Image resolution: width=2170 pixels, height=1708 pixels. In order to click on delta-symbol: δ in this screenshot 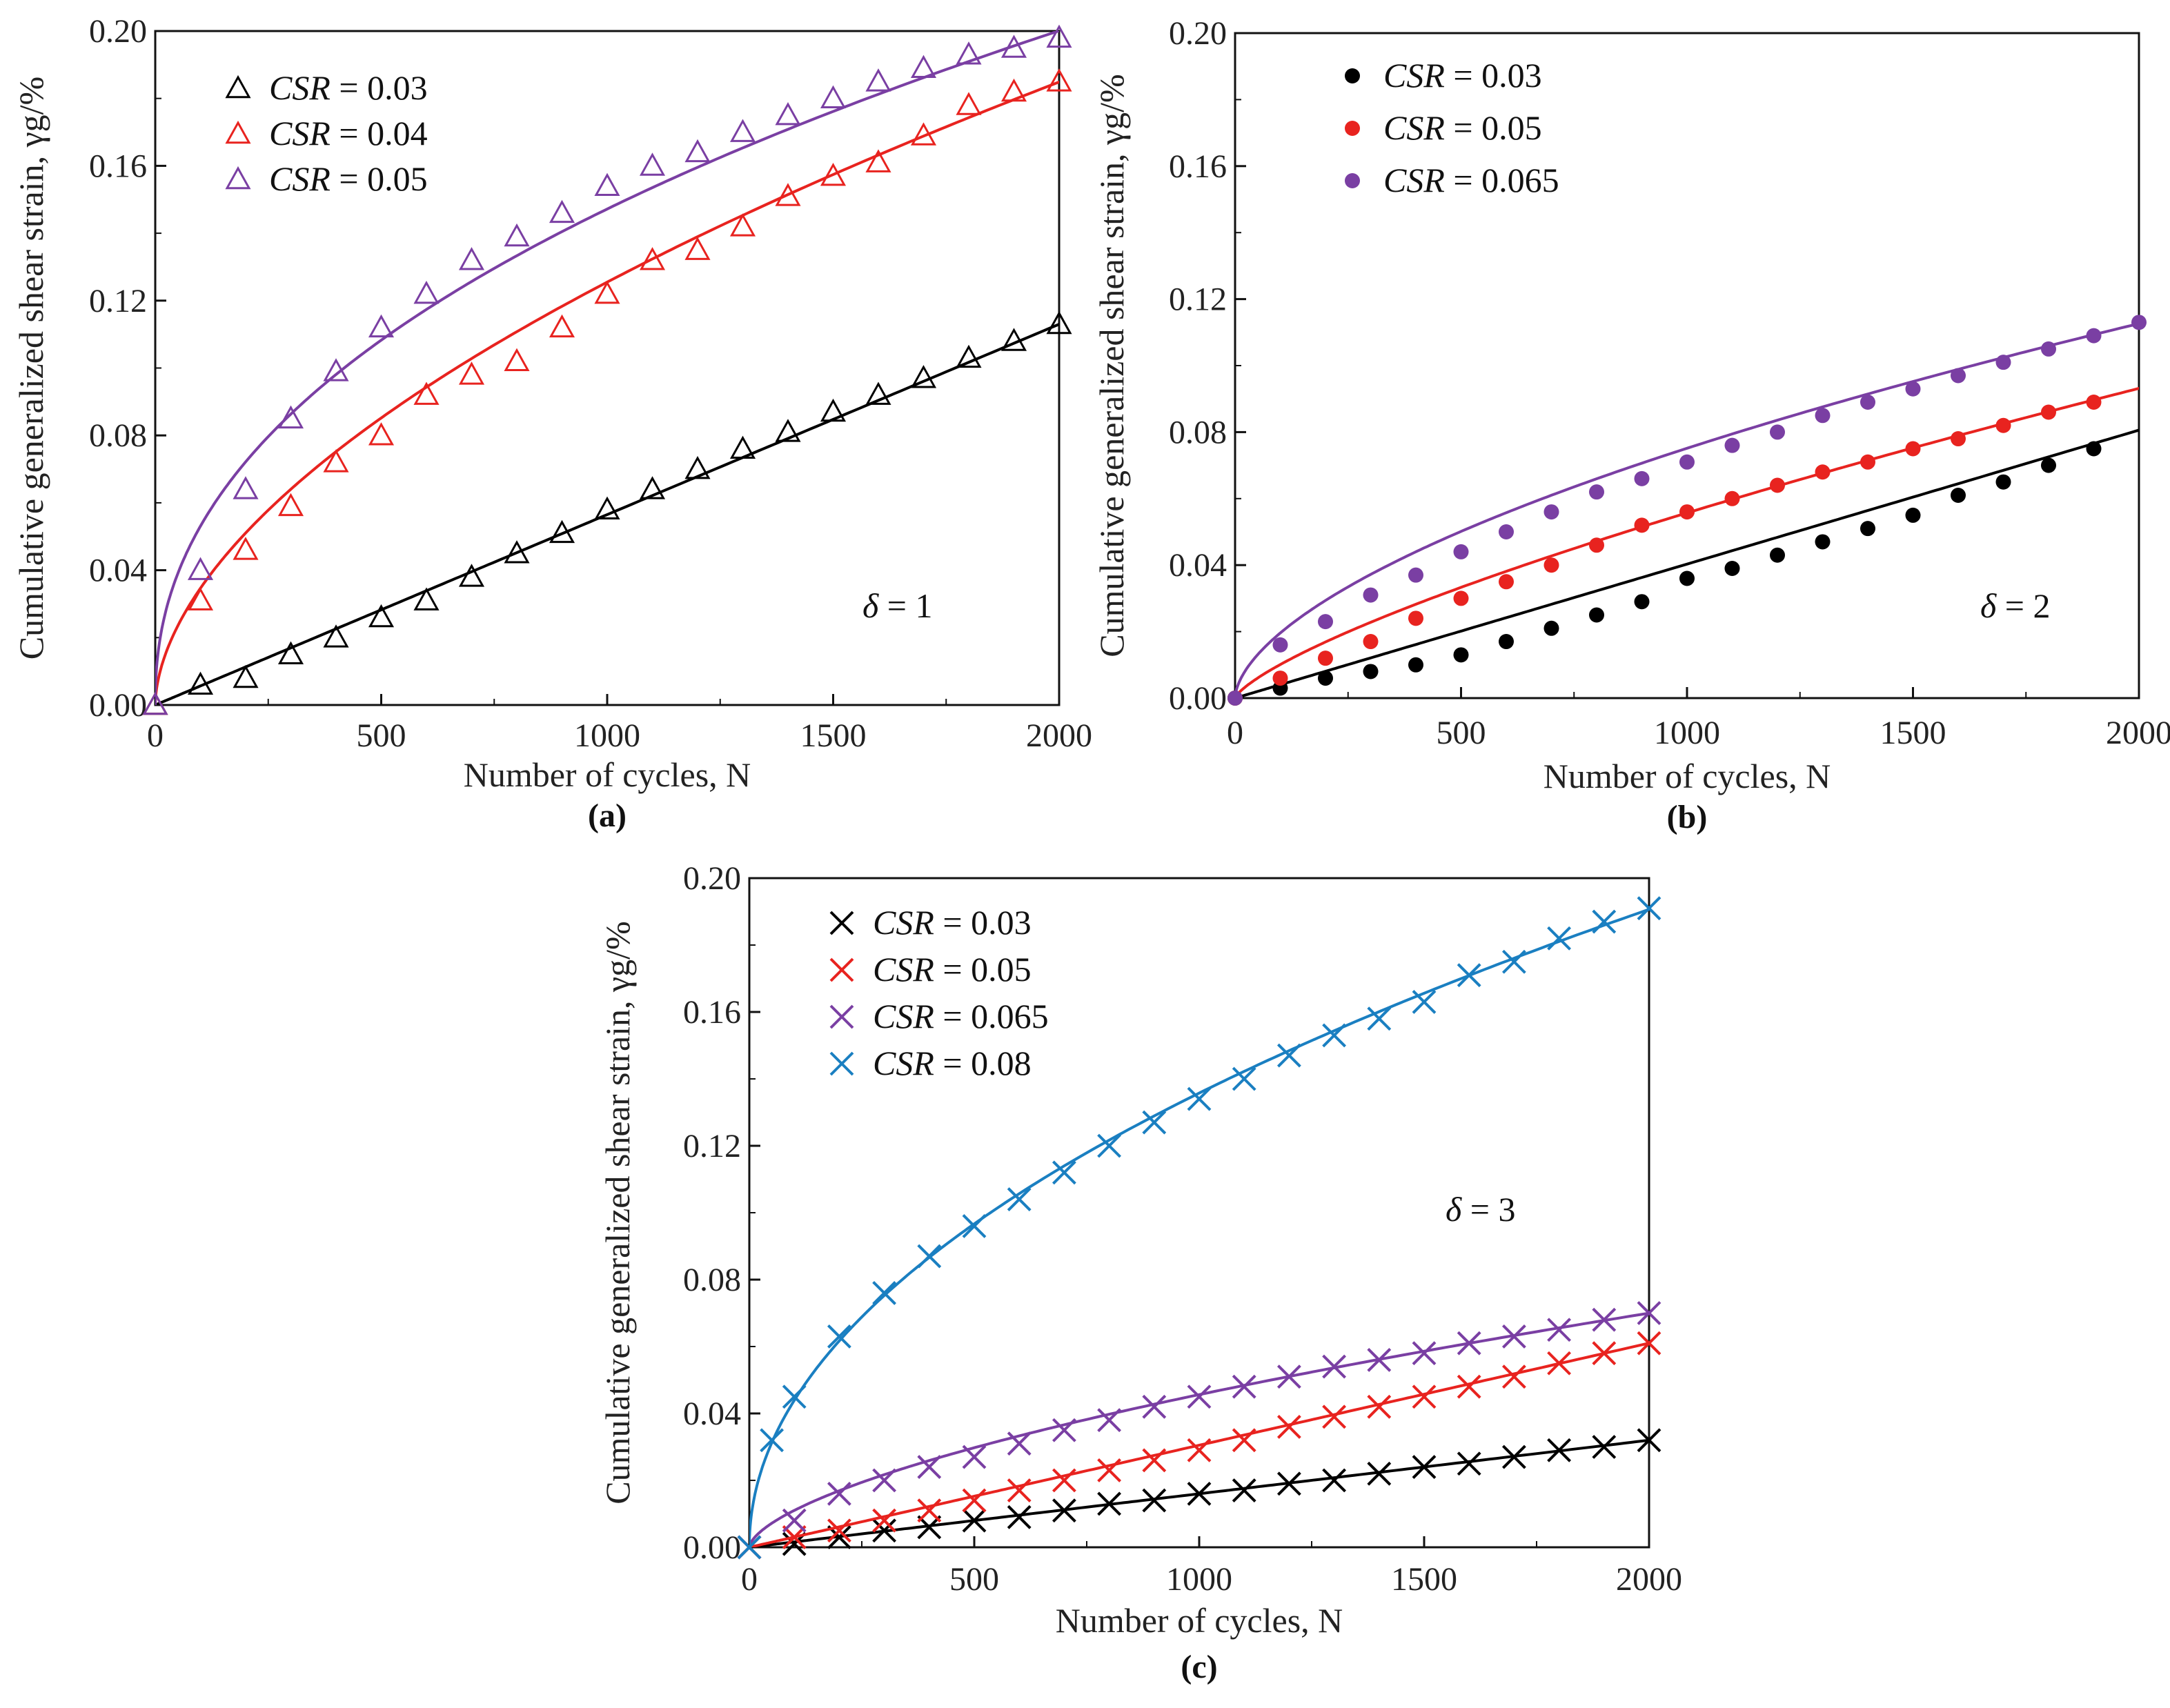, I will do `click(870, 605)`.